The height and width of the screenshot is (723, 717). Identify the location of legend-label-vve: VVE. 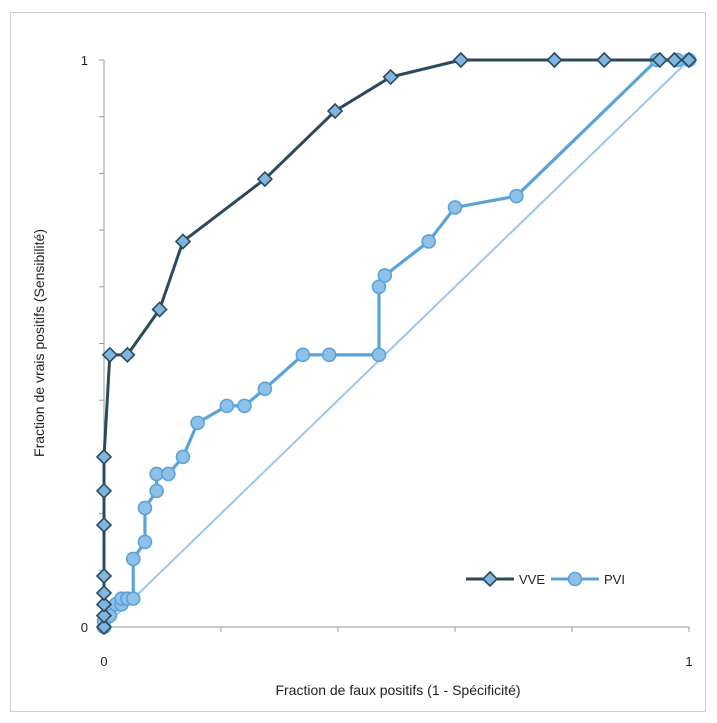
(532, 579).